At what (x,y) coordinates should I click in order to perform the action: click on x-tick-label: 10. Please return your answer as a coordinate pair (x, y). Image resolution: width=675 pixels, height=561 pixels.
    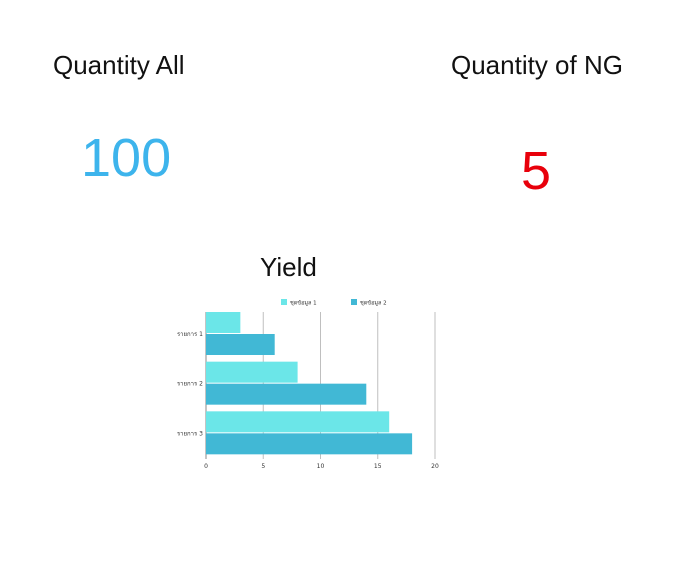
    Looking at the image, I should click on (321, 466).